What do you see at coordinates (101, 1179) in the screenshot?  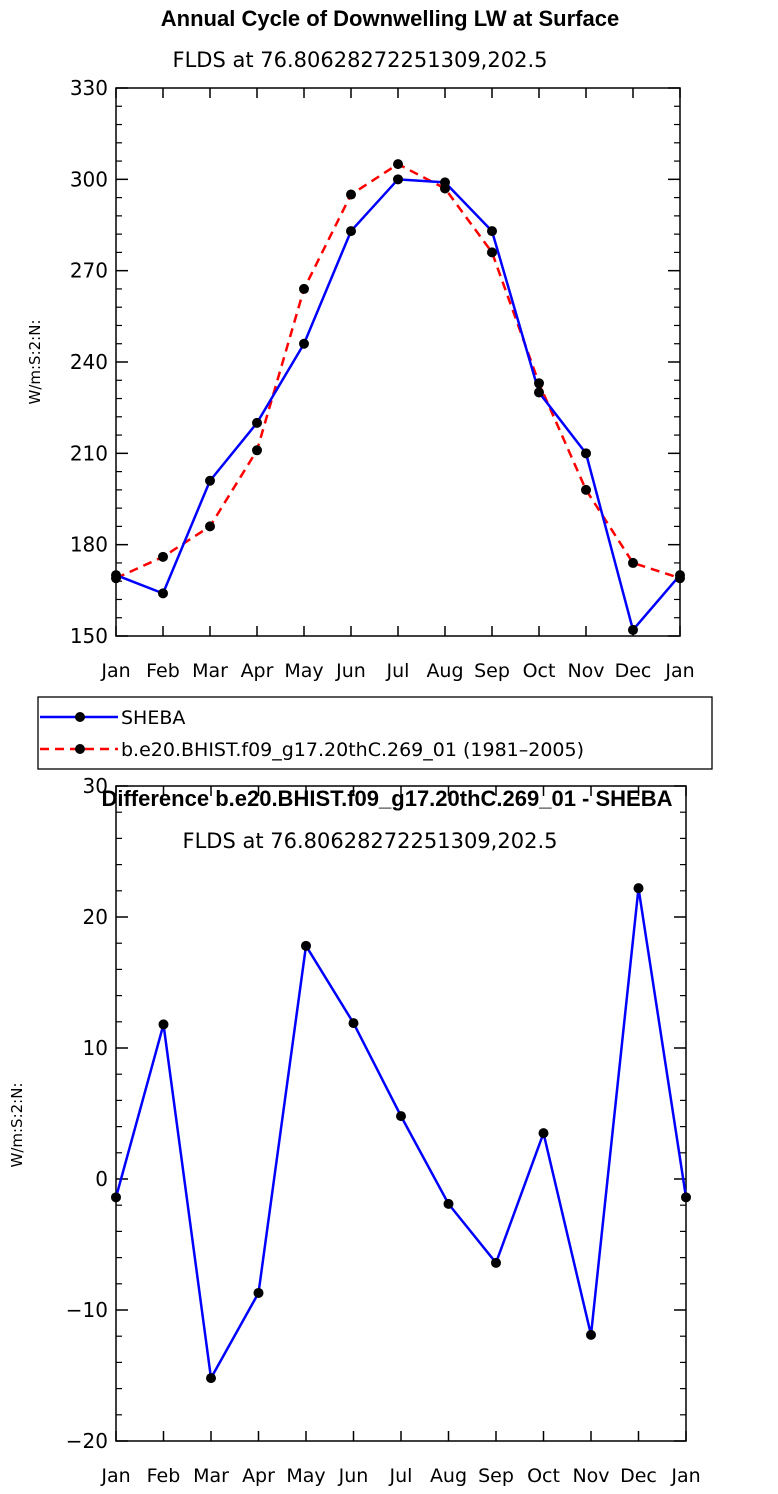 I see `y-tick-label: 0` at bounding box center [101, 1179].